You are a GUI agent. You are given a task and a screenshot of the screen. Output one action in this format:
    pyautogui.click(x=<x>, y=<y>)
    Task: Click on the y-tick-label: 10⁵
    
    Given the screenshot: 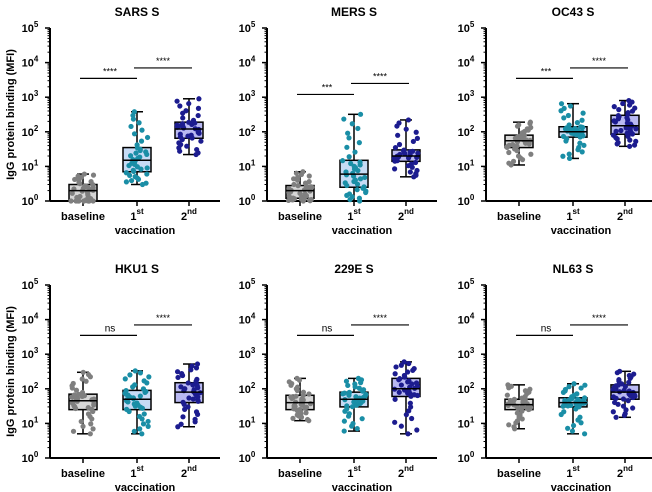 What is the action you would take?
    pyautogui.click(x=30, y=284)
    